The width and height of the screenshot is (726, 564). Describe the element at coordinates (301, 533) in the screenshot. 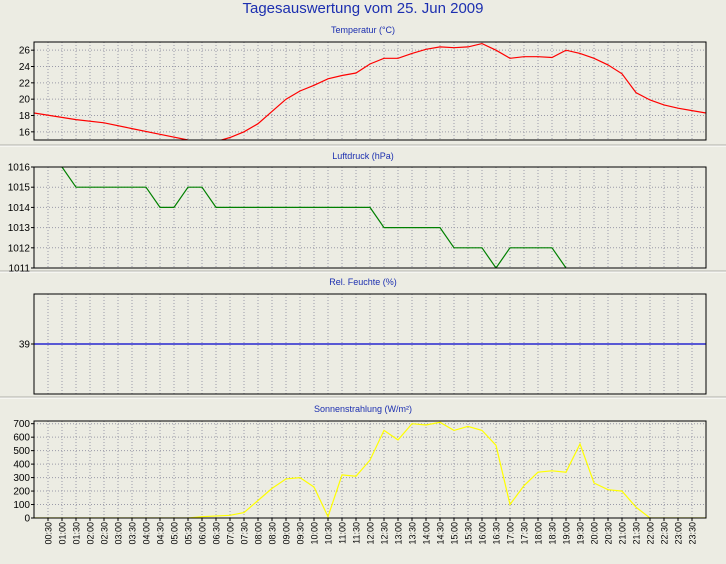

I see `x-tick-label: 09:30` at that location.